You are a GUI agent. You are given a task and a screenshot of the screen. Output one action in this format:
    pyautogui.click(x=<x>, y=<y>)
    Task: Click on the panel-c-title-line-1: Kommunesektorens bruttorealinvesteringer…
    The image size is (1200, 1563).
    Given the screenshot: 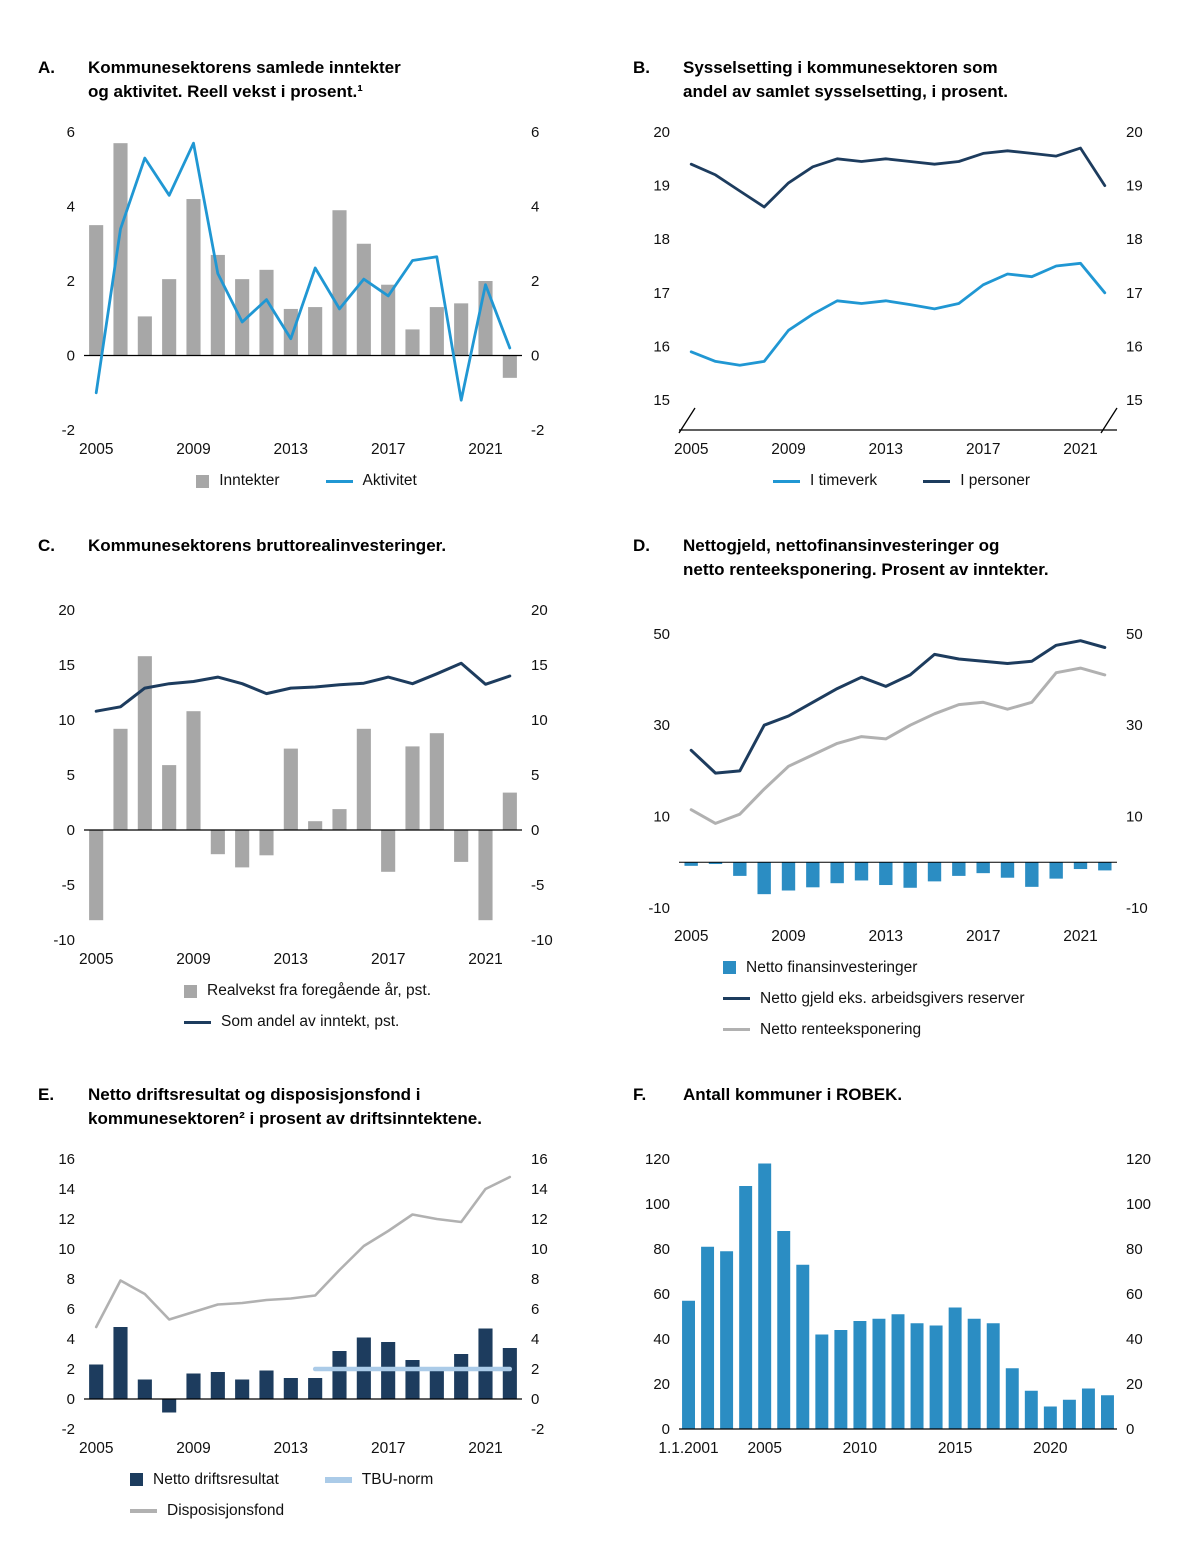 What is the action you would take?
    pyautogui.click(x=267, y=546)
    